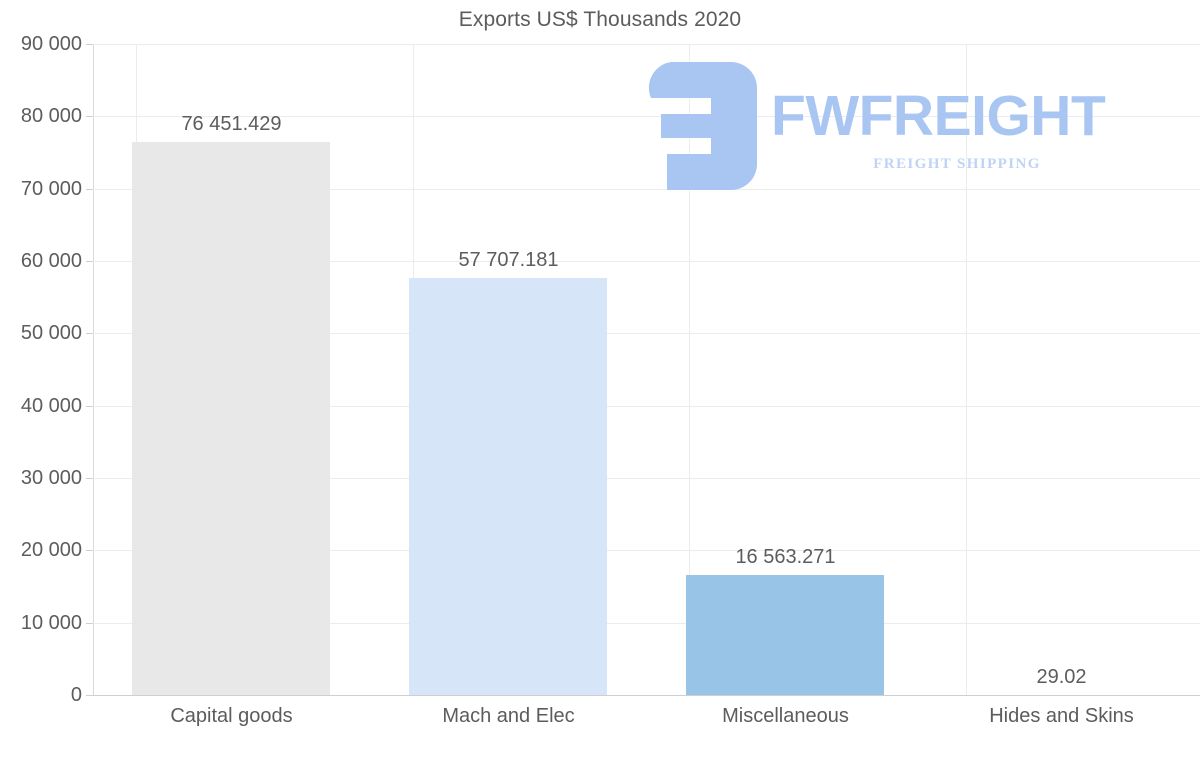 This screenshot has height=763, width=1200. Describe the element at coordinates (508, 260) in the screenshot. I see `bar-value-label: 57 707.181` at that location.